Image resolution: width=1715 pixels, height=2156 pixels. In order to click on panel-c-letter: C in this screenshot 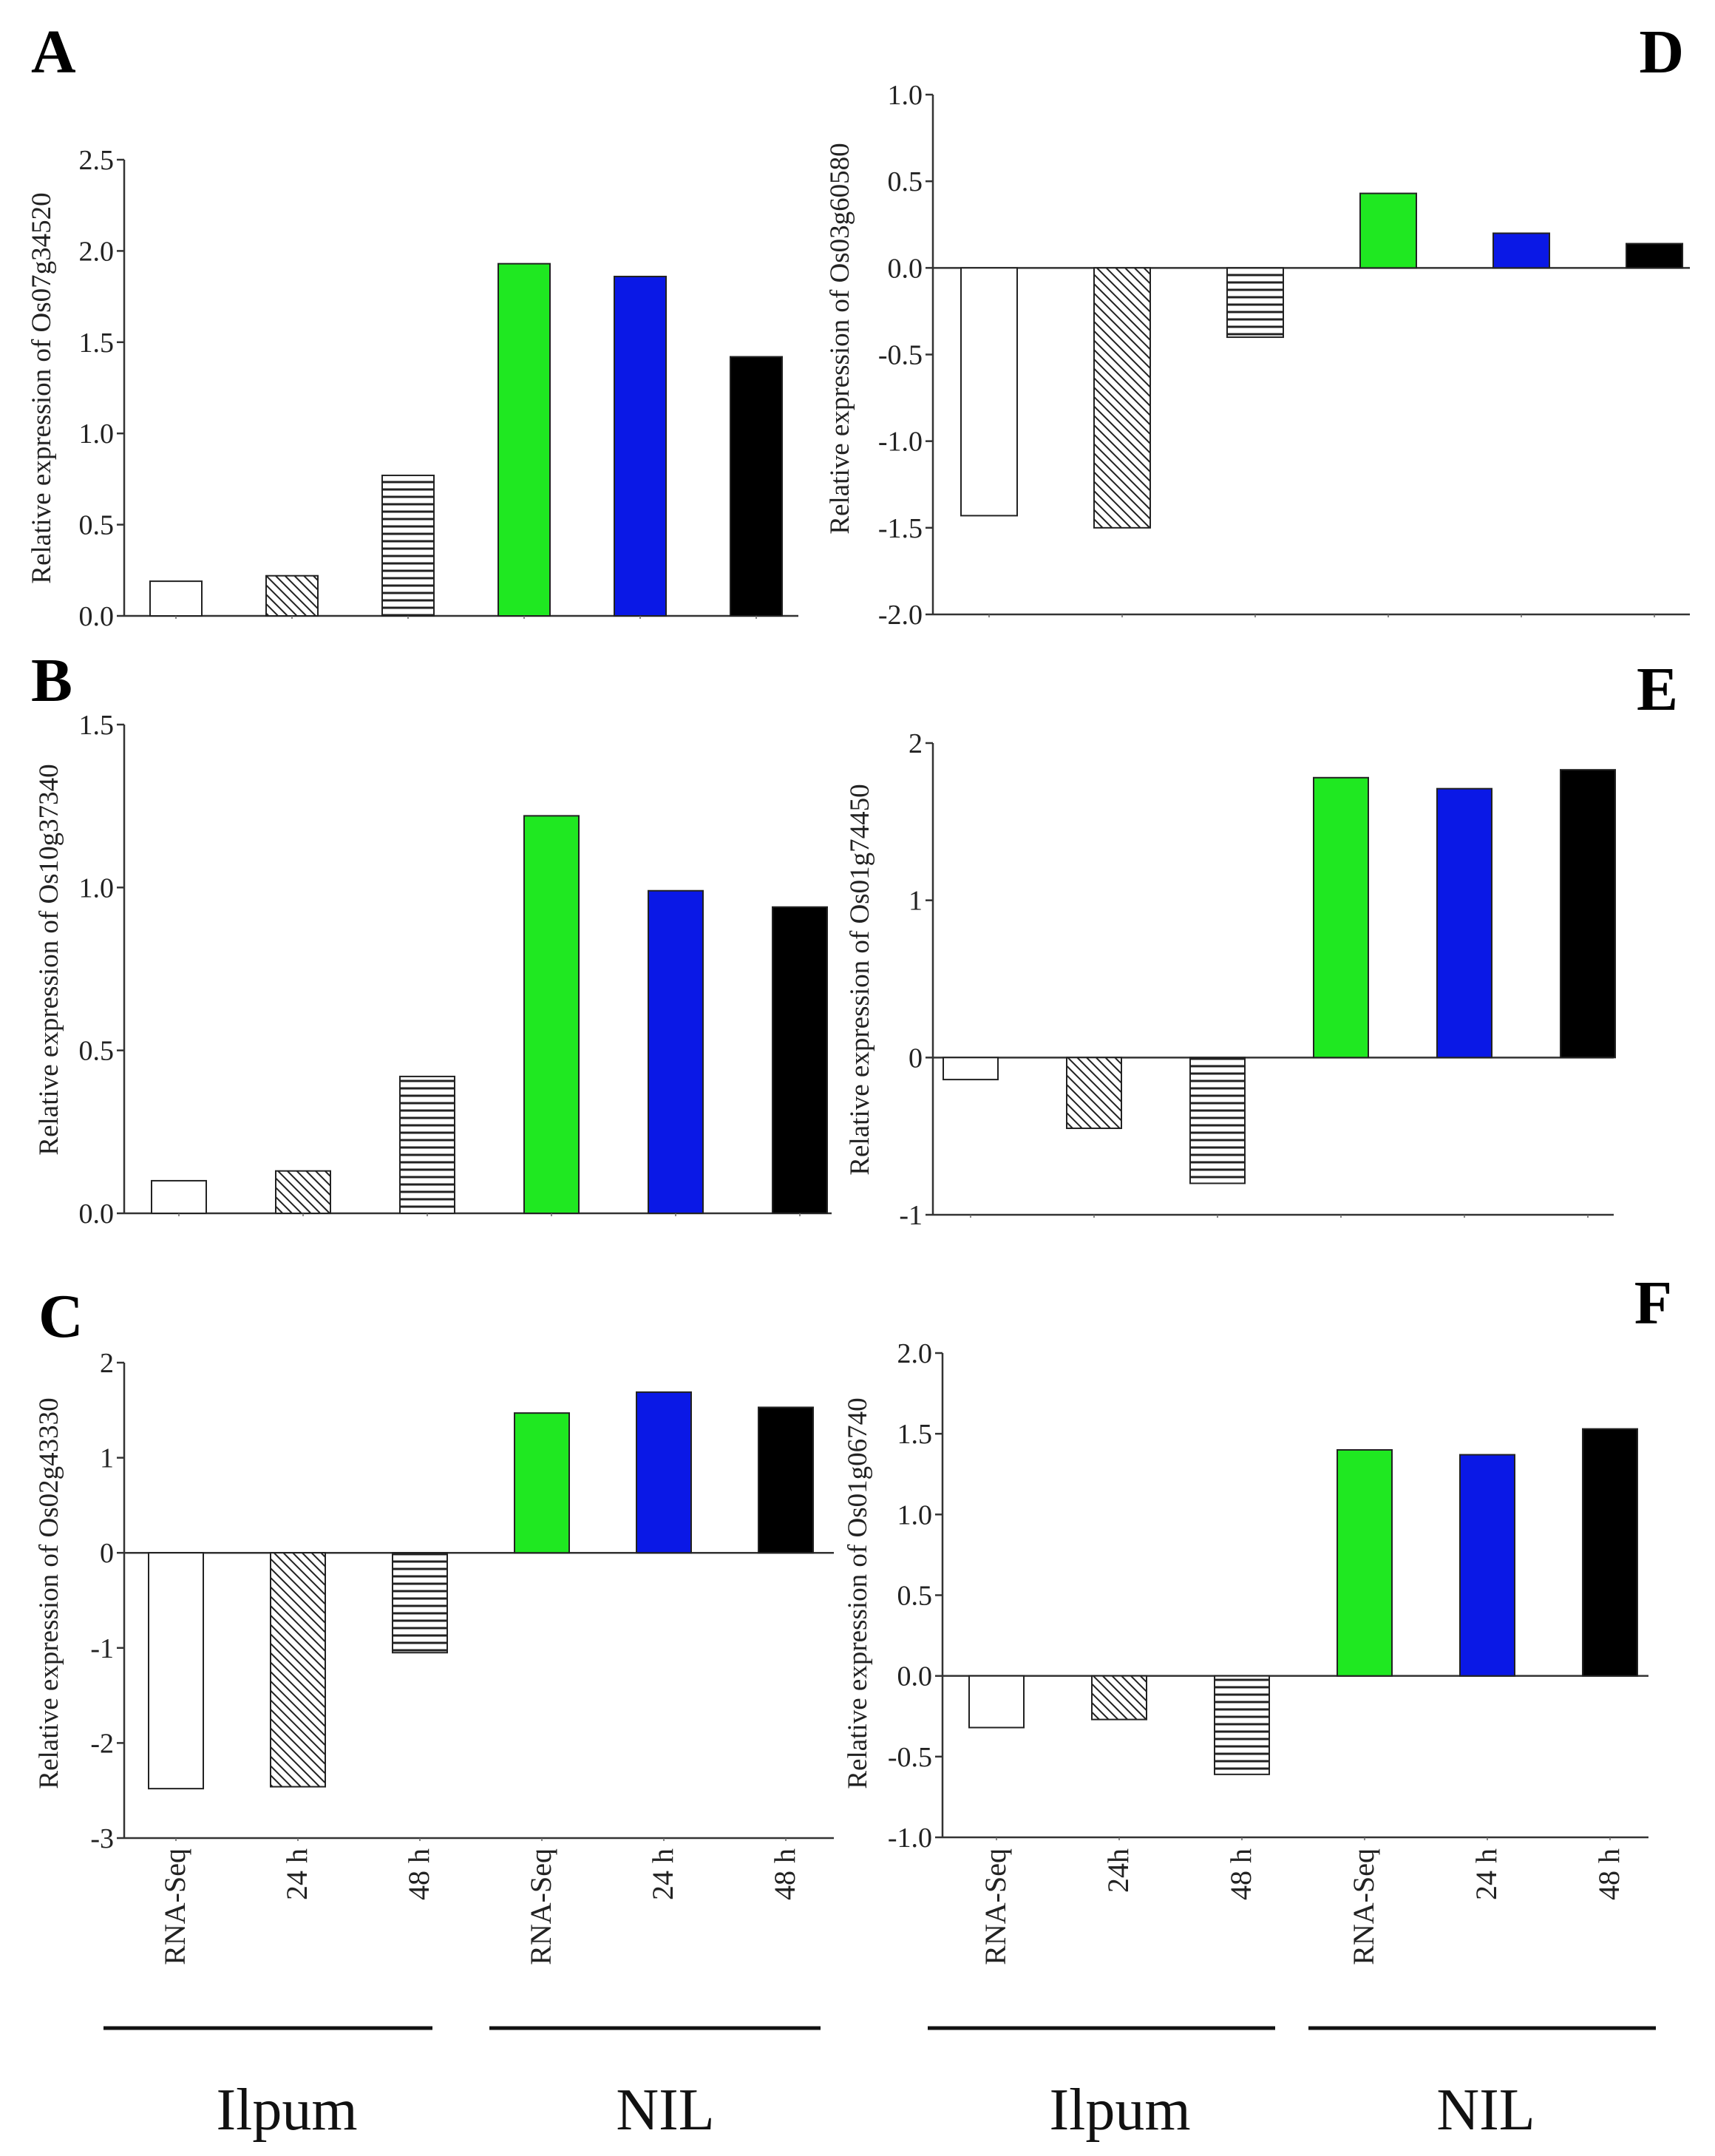, I will do `click(61, 1316)`.